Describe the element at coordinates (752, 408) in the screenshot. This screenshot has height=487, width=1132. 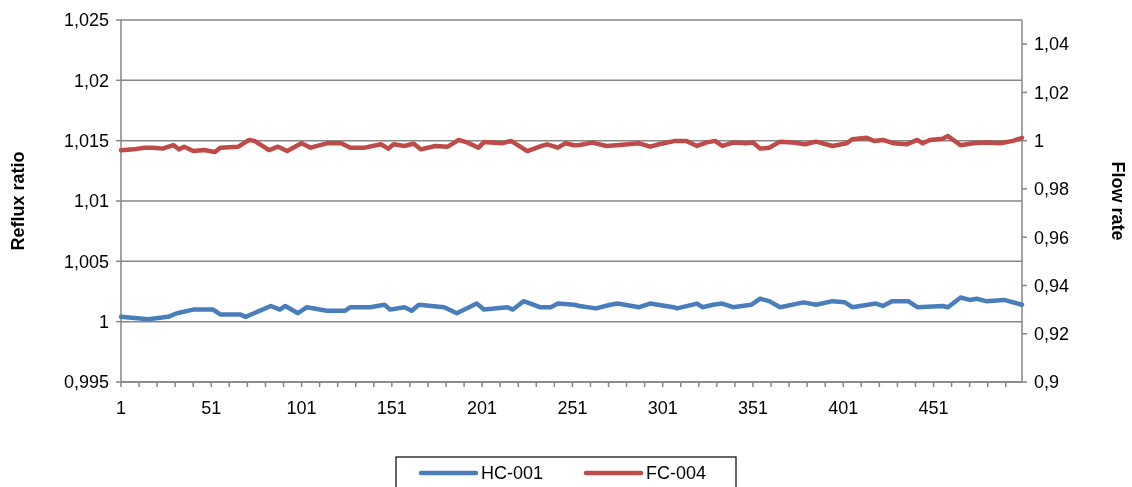
I see `x-tick-label: 351` at that location.